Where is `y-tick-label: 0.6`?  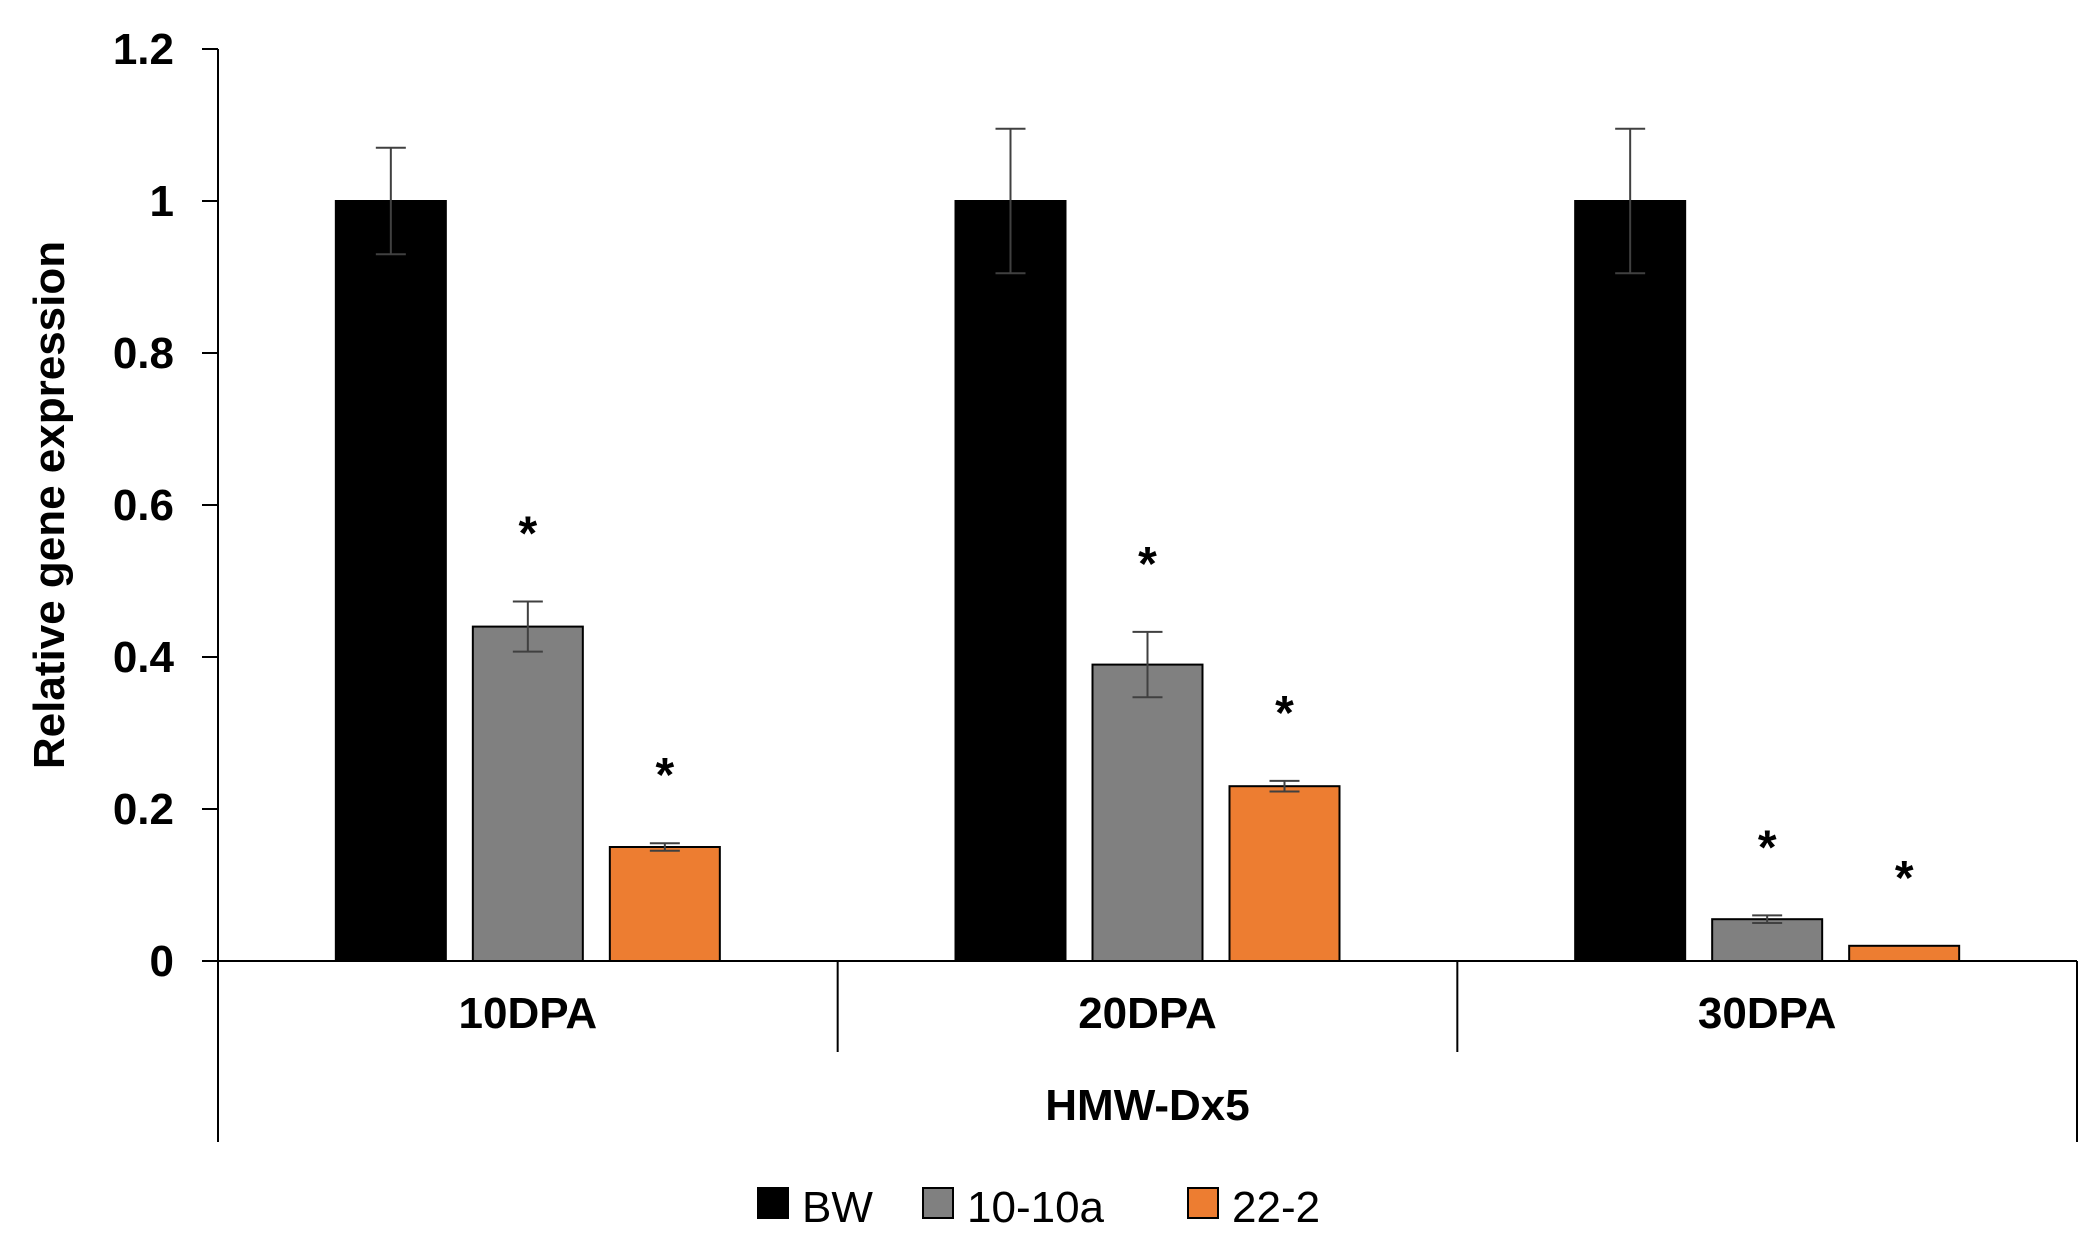 y-tick-label: 0.6 is located at coordinates (143, 505).